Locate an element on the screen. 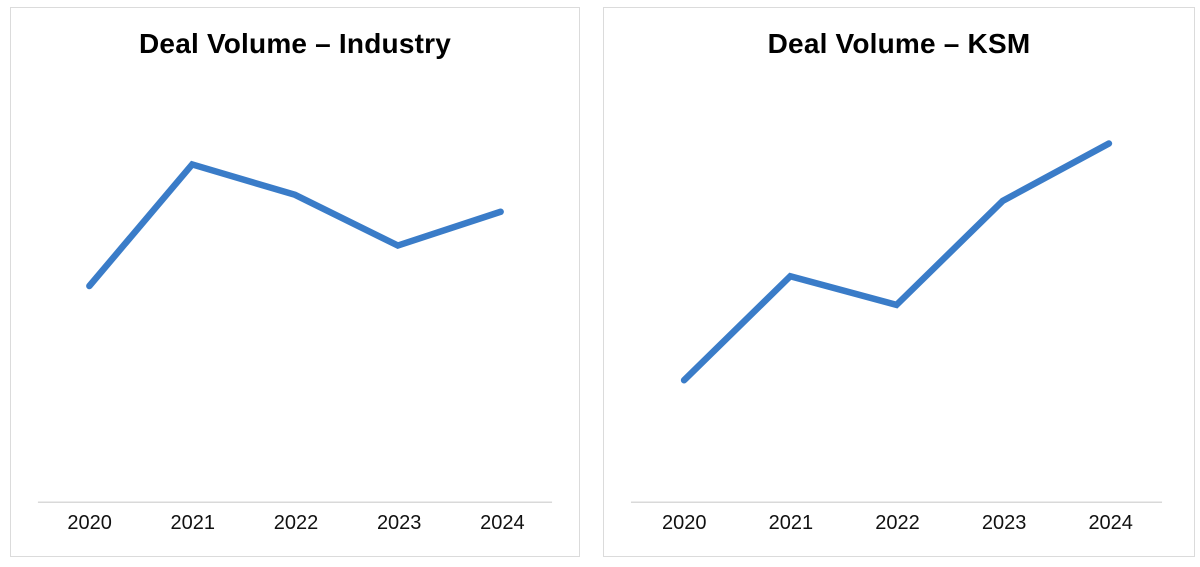 The width and height of the screenshot is (1200, 567). deal-volume-line is located at coordinates (295, 225).